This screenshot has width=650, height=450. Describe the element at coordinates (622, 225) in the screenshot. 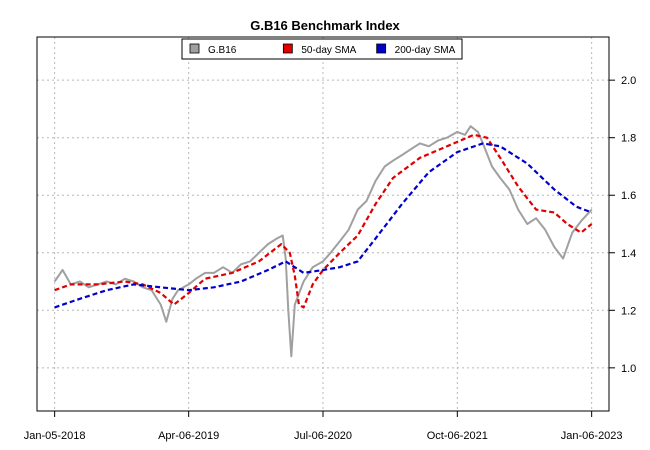

I see `y-axis: 1.0 1.2 1.4 1.6 1.8 2.0` at that location.